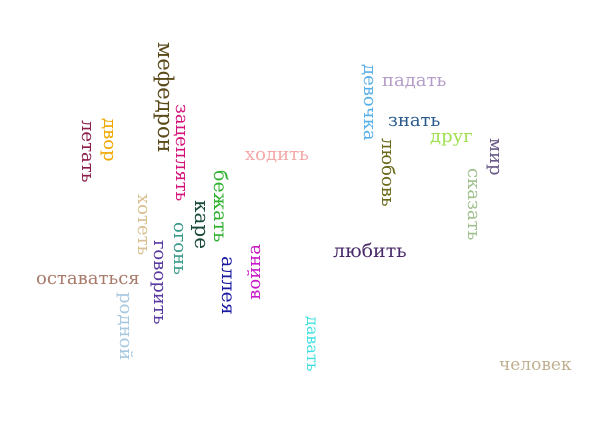 The width and height of the screenshot is (594, 433). What do you see at coordinates (88, 278) in the screenshot?
I see `word-ostavatsya: оставаться` at bounding box center [88, 278].